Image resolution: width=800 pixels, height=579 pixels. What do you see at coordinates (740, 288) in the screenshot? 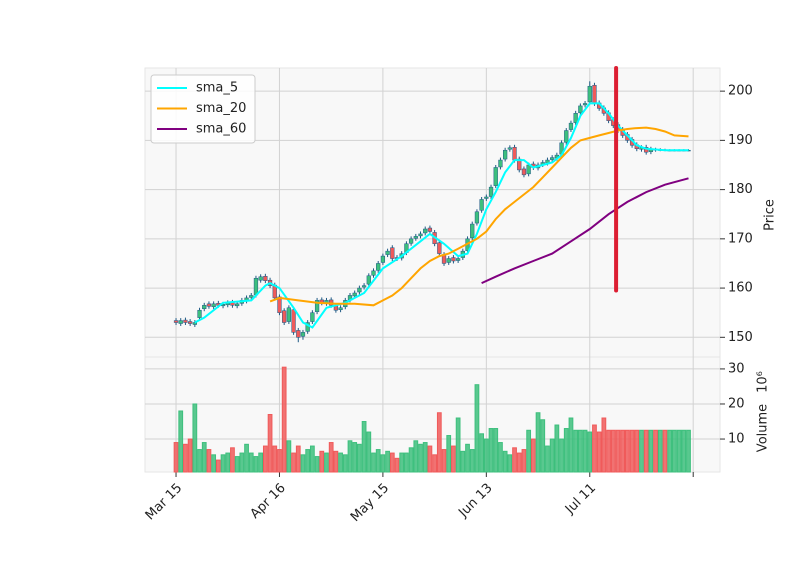
I see `y-tick-label: 160` at bounding box center [740, 288].